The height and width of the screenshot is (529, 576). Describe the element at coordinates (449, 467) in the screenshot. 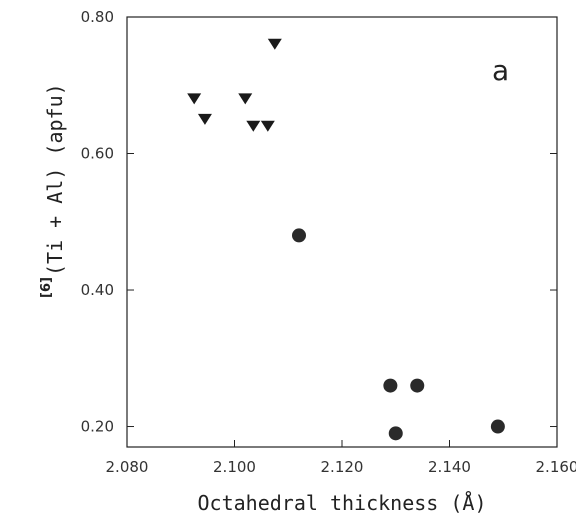

I see `x-tick-label: 2.140` at that location.